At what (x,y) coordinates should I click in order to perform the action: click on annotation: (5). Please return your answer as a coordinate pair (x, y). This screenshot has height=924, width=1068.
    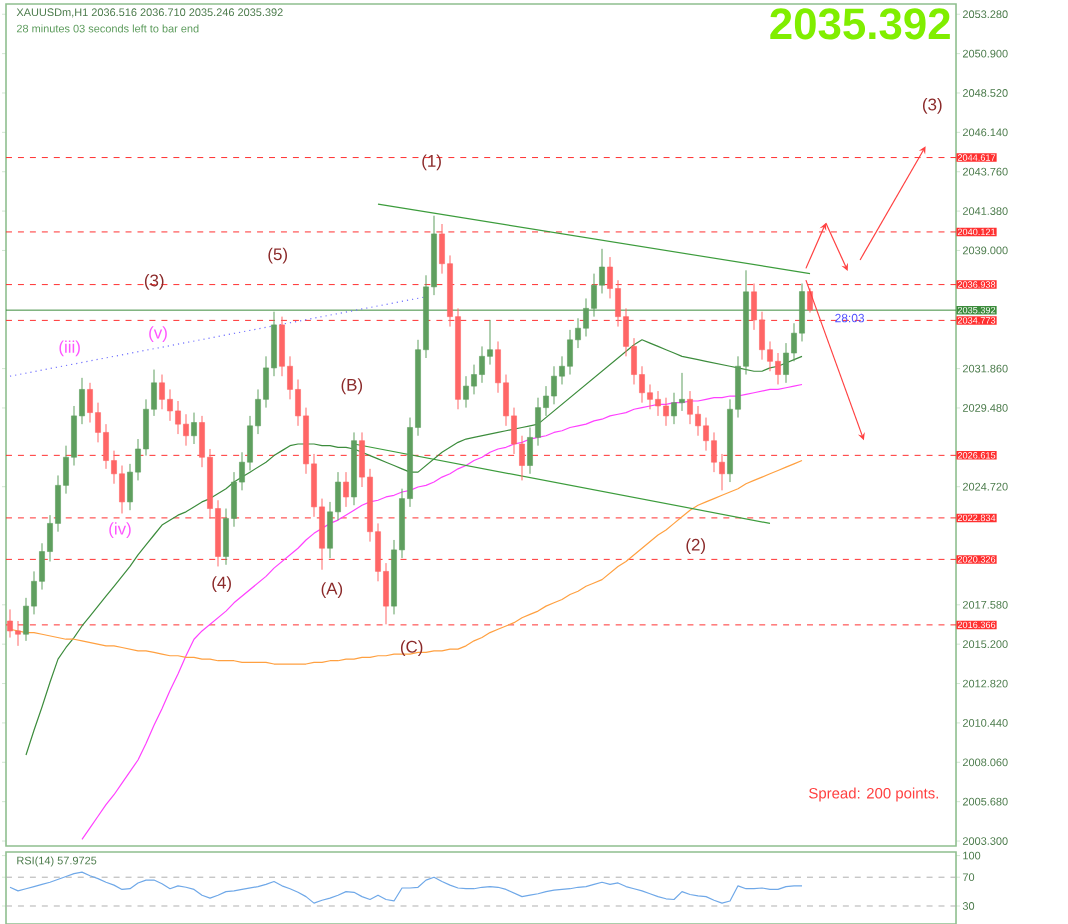
    Looking at the image, I should click on (277, 255).